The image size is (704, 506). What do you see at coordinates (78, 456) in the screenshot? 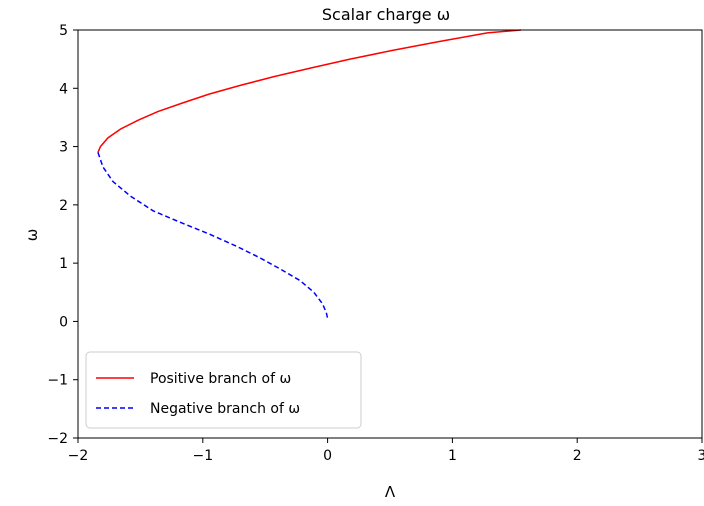
I see `x-tick-label: −2` at bounding box center [78, 456].